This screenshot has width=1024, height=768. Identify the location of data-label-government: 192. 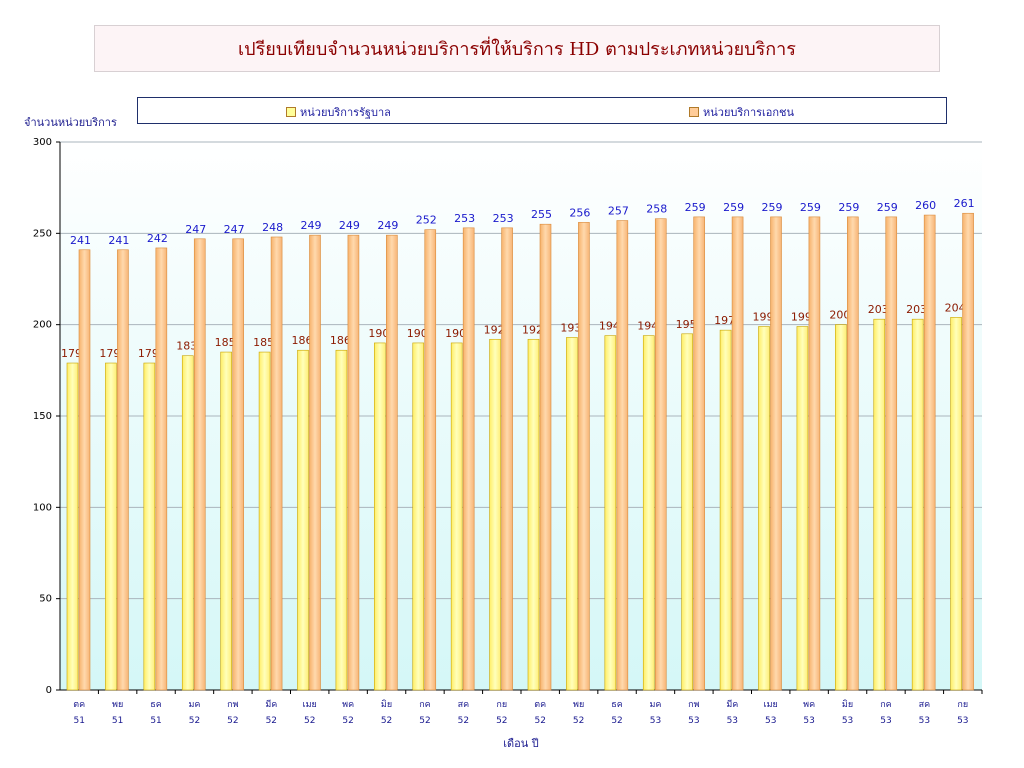
(532, 329).